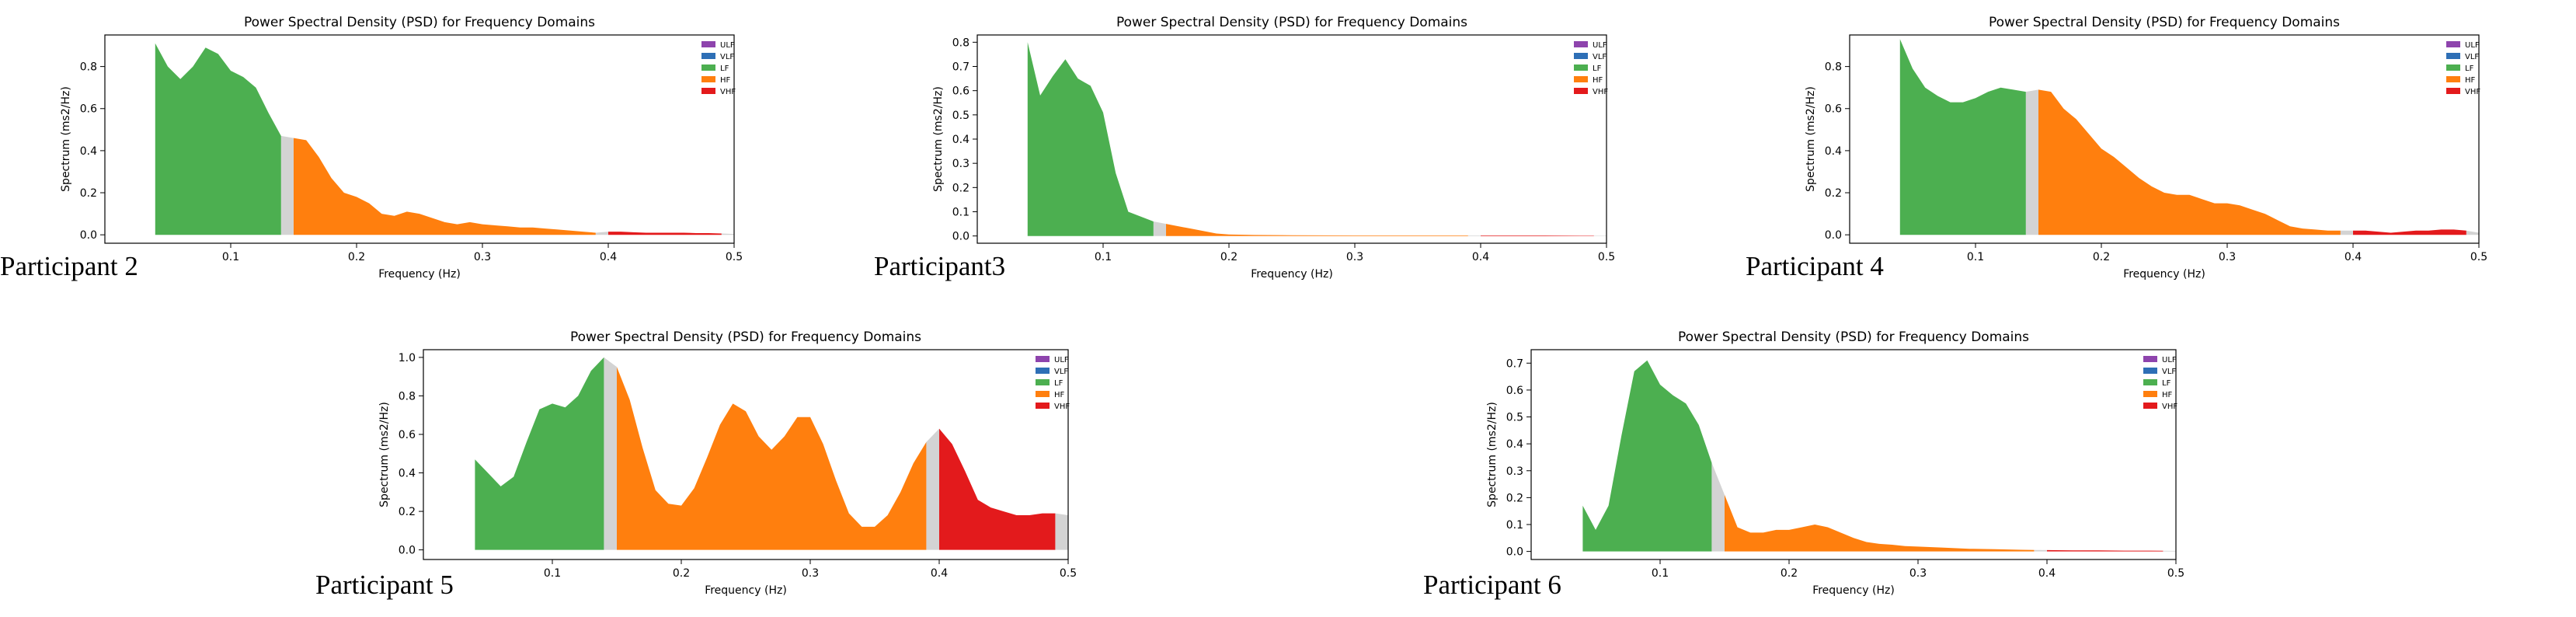  What do you see at coordinates (1514, 525) in the screenshot?
I see `y-tick-label: 0.1` at bounding box center [1514, 525].